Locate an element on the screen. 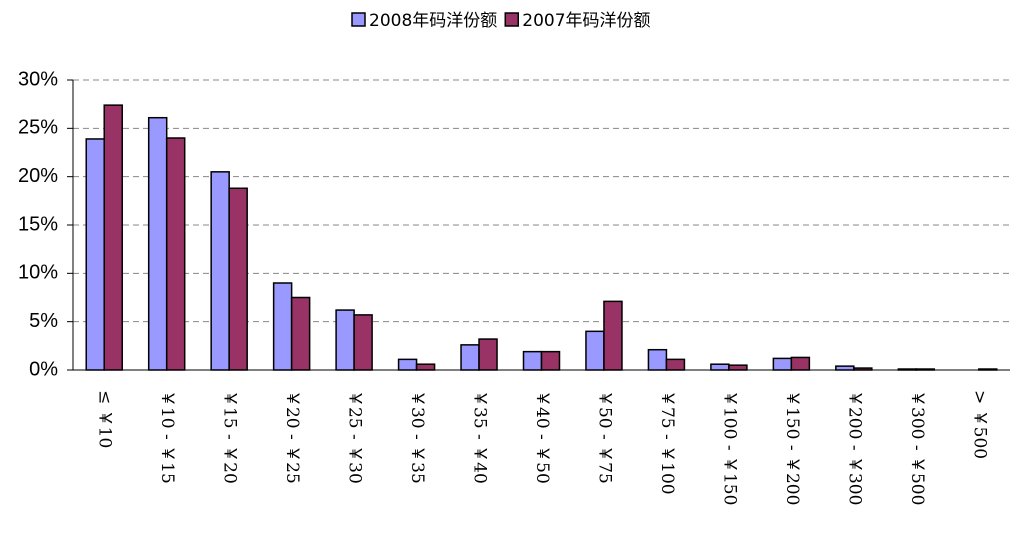  y-tick-label: 20% is located at coordinates (38, 176).